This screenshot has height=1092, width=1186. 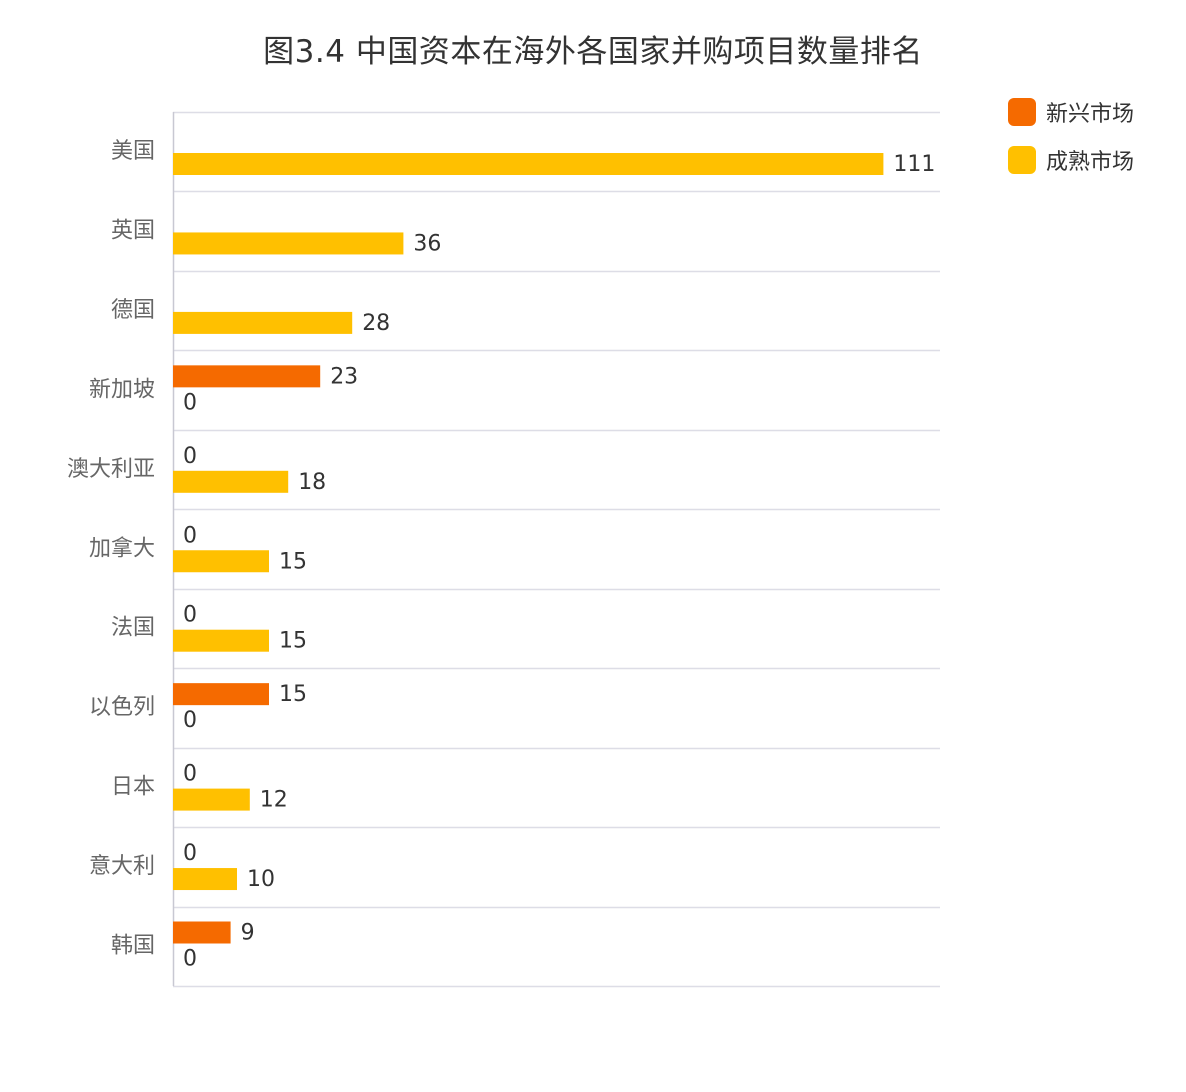 What do you see at coordinates (122, 548) in the screenshot?
I see `category-label: 加拿大` at bounding box center [122, 548].